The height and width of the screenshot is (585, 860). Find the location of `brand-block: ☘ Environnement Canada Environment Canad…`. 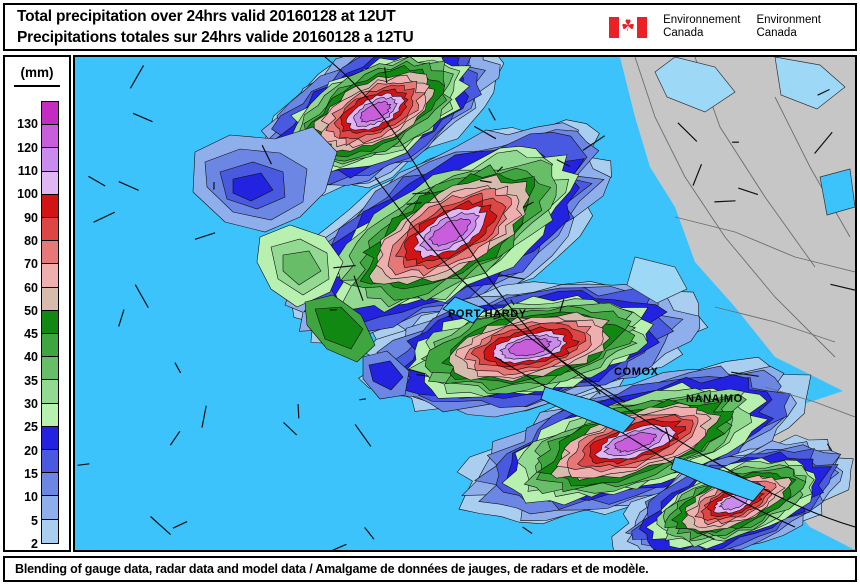

brand-block: ☘ Environnement Canada Environment Canad… is located at coordinates (732, 27).